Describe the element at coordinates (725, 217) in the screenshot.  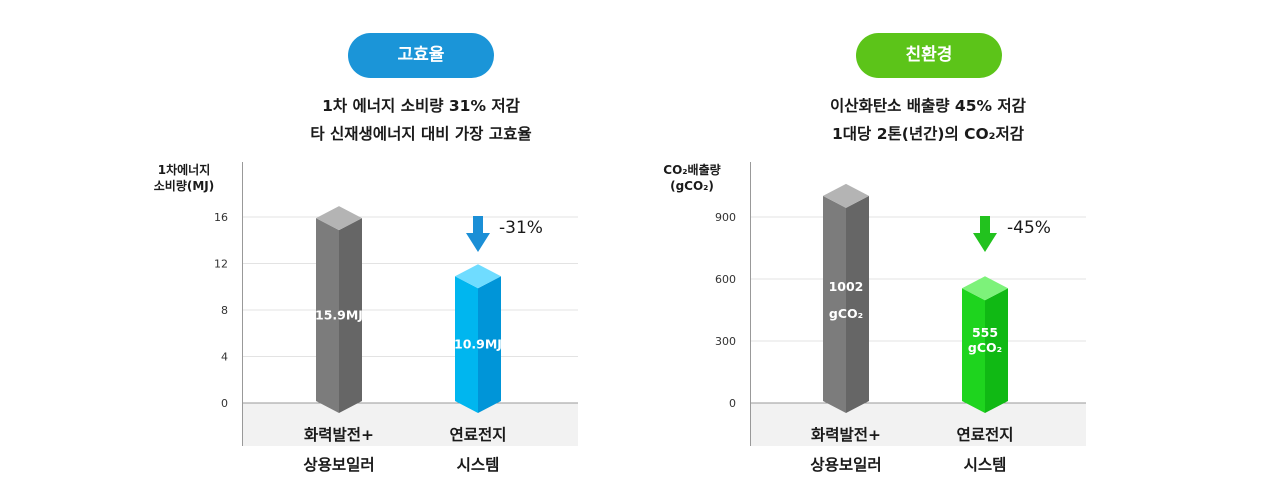
I see `y-tick-label: 900` at that location.